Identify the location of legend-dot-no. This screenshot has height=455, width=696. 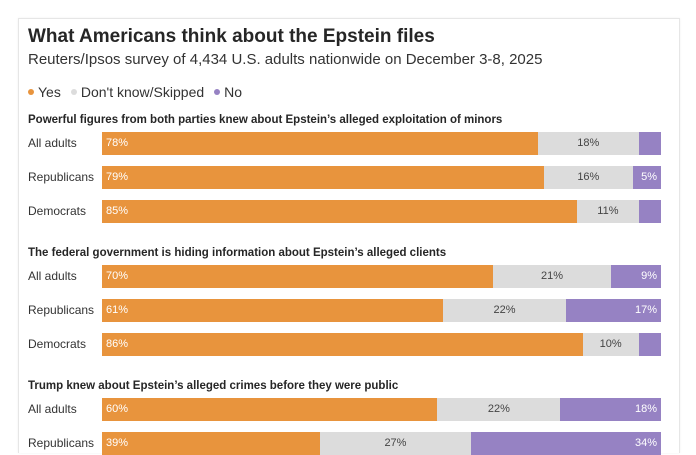
(217, 92).